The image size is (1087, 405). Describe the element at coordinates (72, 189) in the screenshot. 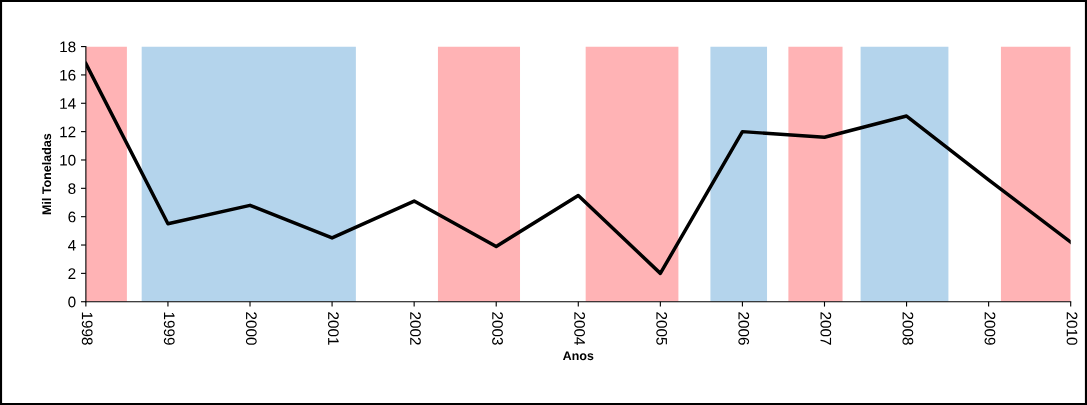

I see `y-tick-label: 8` at that location.